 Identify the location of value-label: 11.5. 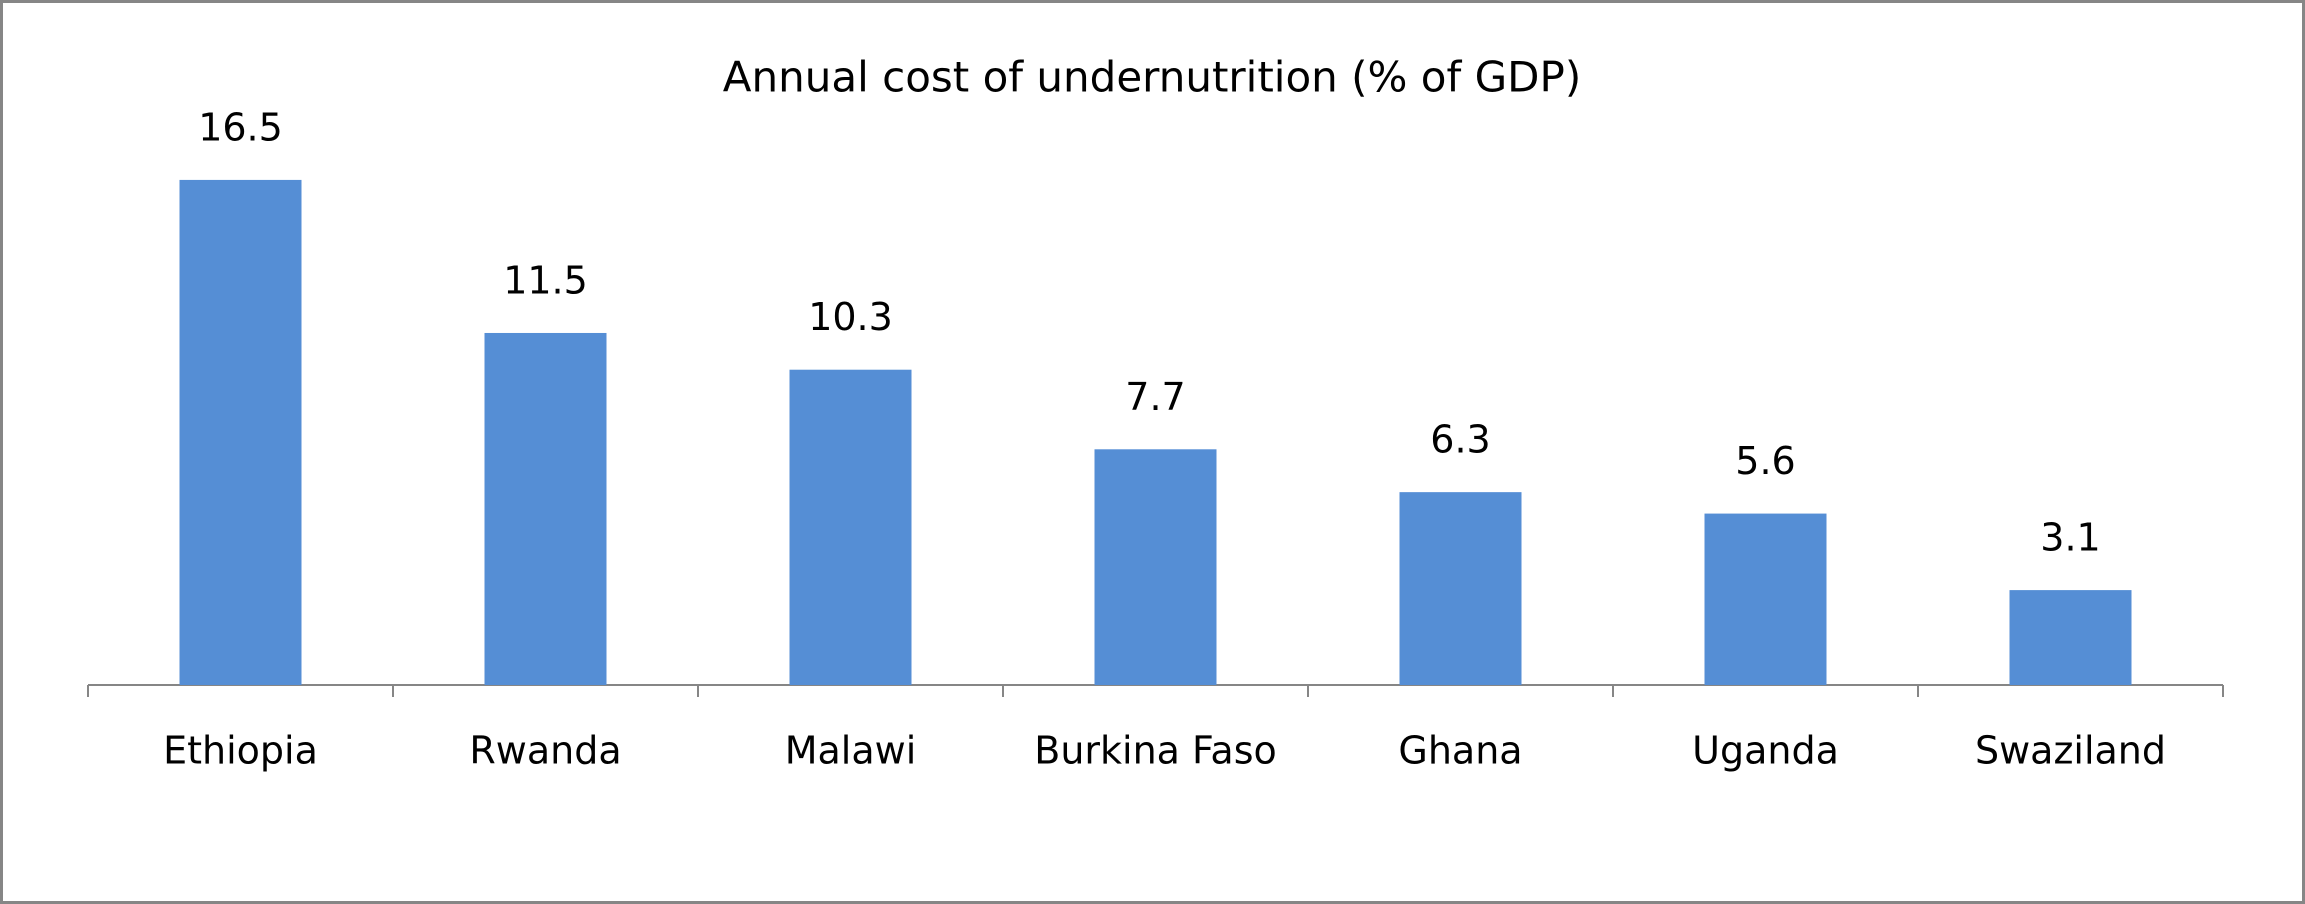
(545, 280).